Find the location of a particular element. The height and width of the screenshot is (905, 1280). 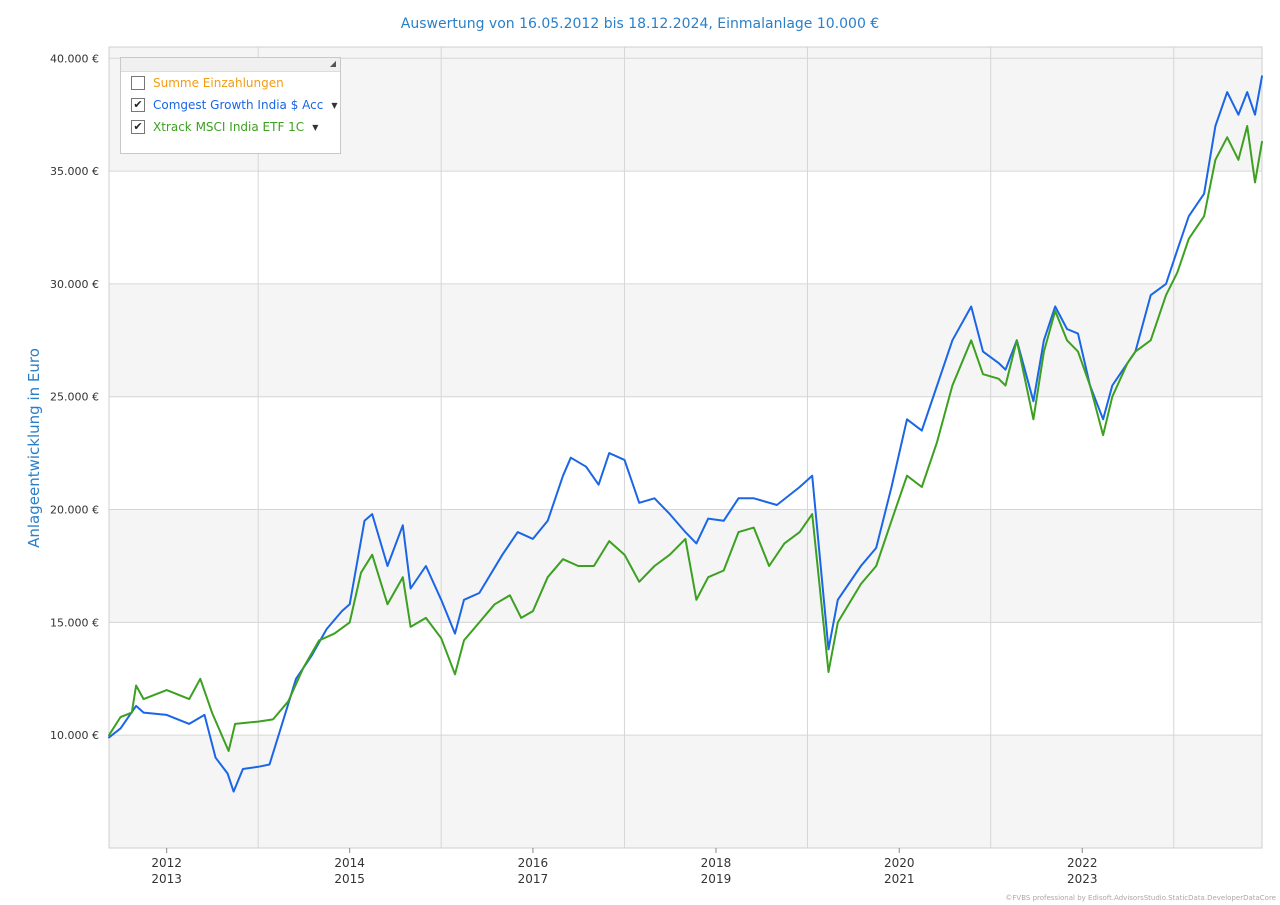

legend-item-label: Xtrack MSCI India ETF 1C is located at coordinates (229, 127).